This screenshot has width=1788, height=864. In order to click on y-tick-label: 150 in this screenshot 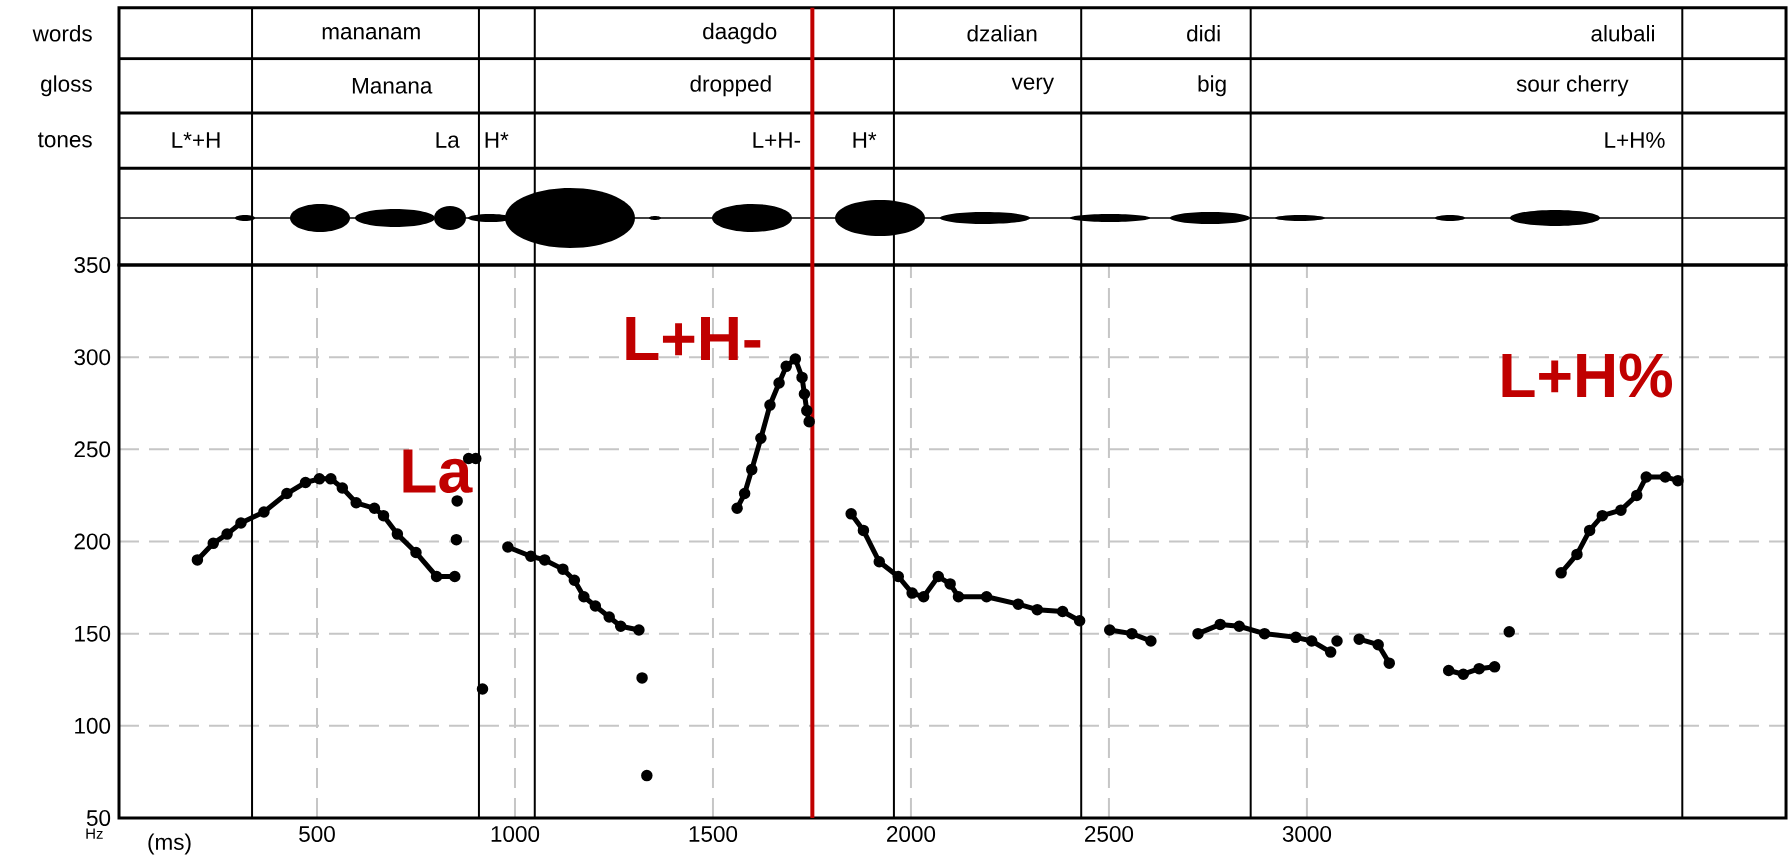, I will do `click(93, 633)`.